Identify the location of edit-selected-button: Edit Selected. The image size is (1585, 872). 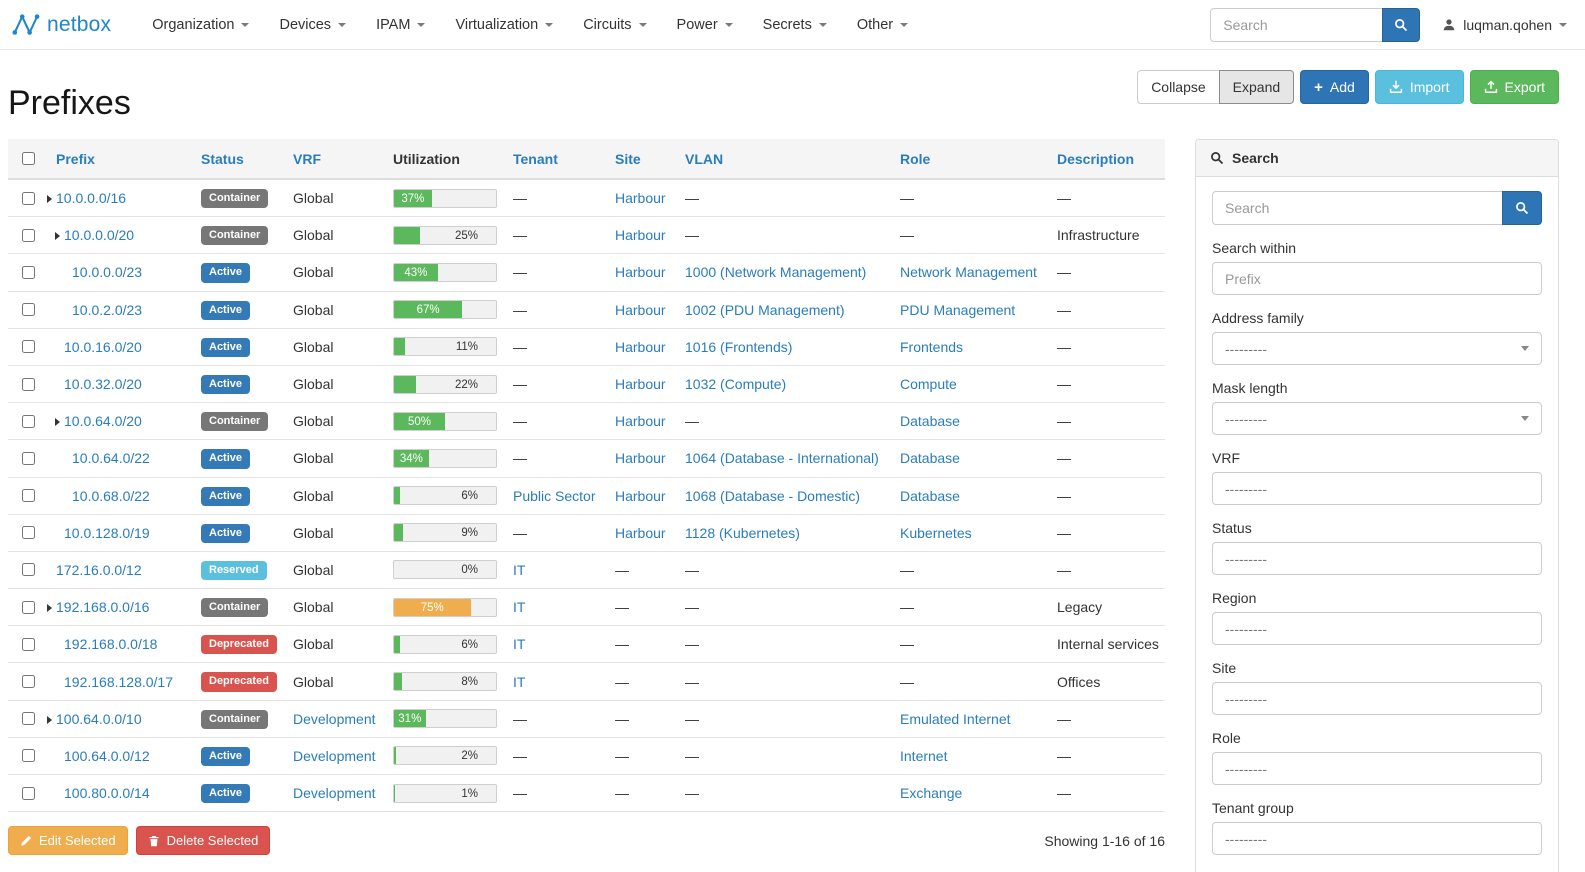
(68, 841).